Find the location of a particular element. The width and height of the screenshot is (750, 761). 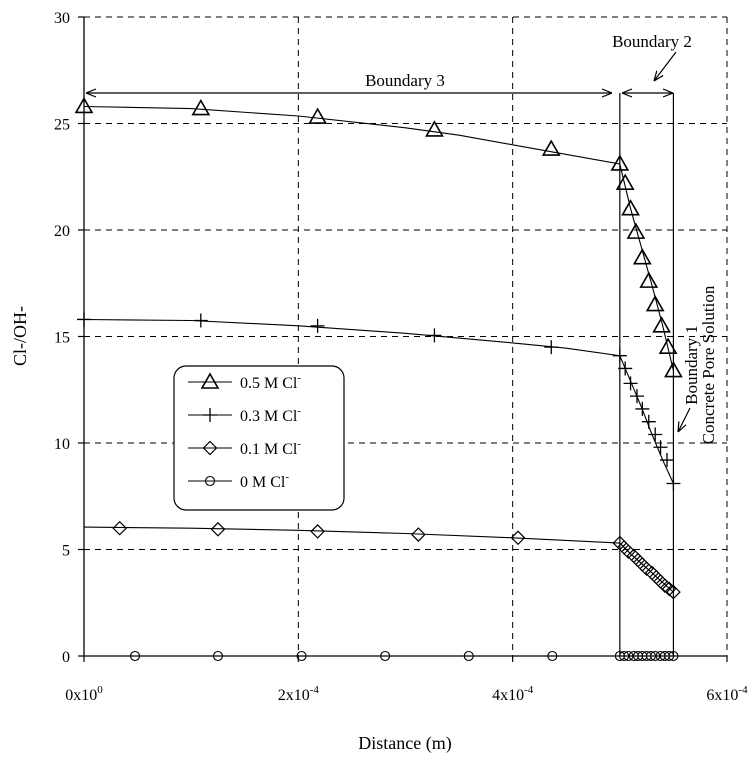

legend-item: 0.3 M Cl- is located at coordinates (244, 415).